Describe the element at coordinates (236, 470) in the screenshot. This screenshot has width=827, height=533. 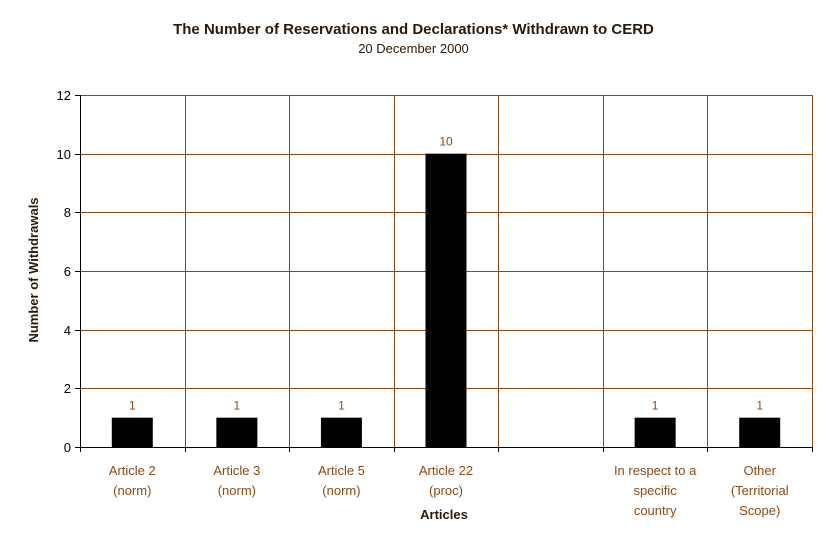
I see `x-category-label: Article 3` at that location.